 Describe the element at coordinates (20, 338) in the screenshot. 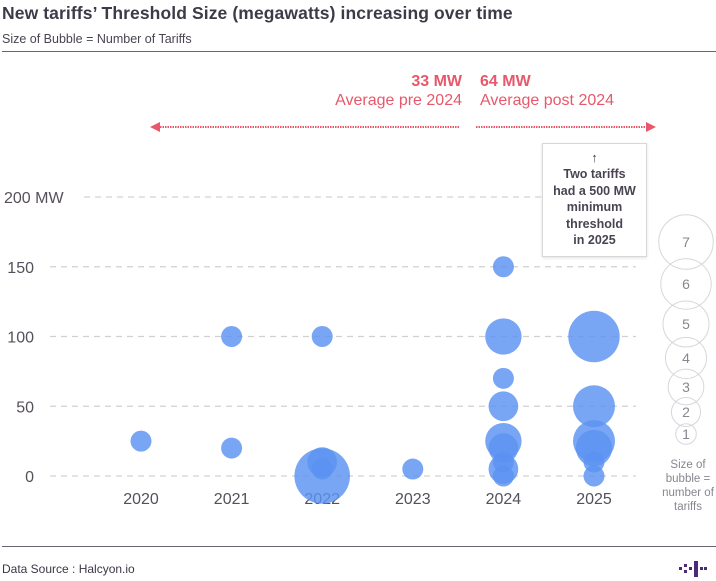

I see `y-tick-label: 100` at that location.